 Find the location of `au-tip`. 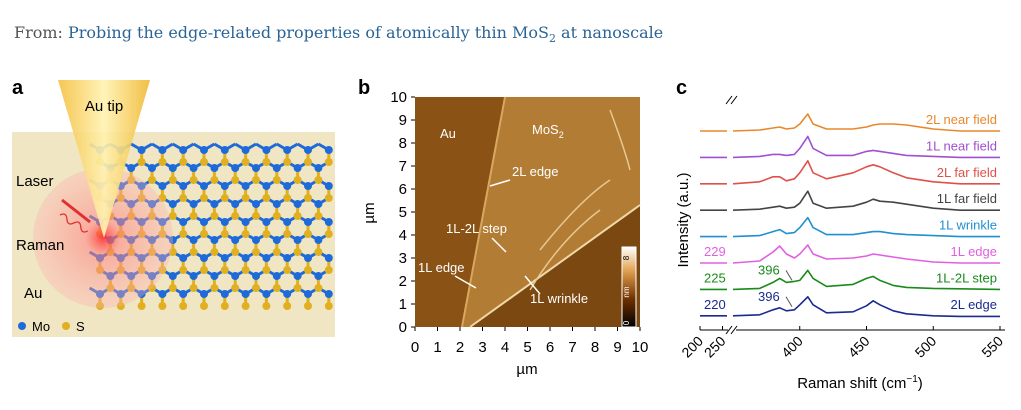

au-tip is located at coordinates (104, 159).